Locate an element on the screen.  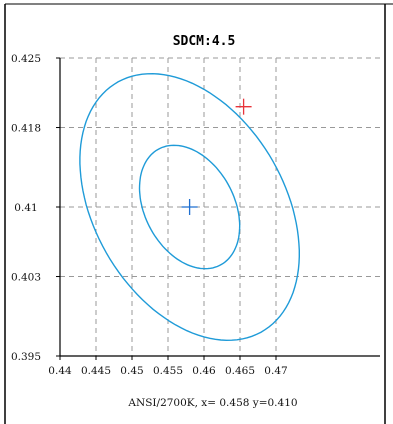
x-tick-label: 0.445 is located at coordinates (96, 371).